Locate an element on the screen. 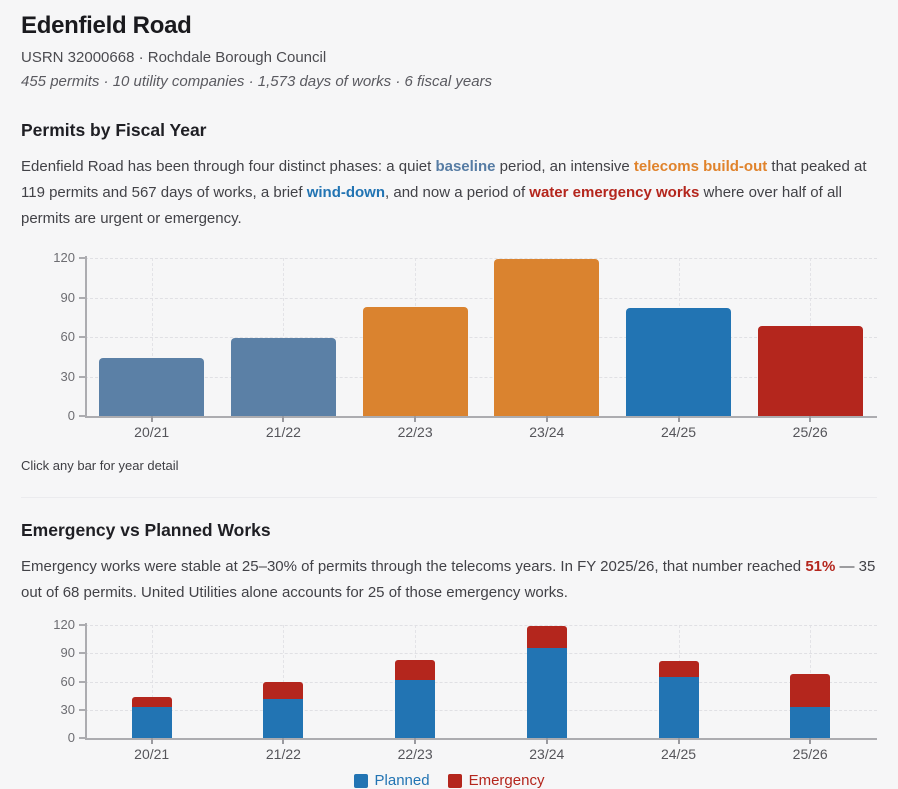 This screenshot has width=898, height=789. legend-label-planned: Planned is located at coordinates (402, 780).